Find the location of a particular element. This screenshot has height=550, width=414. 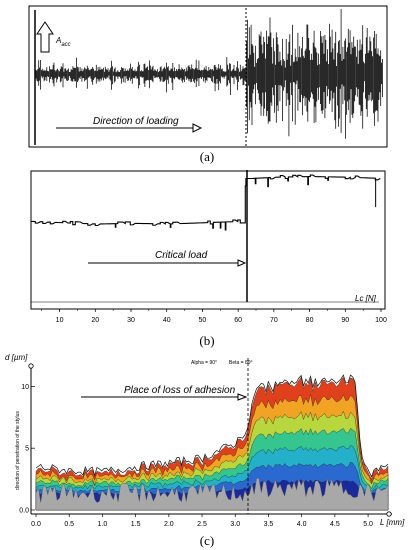

y-axis-end-marker is located at coordinates (31, 366).